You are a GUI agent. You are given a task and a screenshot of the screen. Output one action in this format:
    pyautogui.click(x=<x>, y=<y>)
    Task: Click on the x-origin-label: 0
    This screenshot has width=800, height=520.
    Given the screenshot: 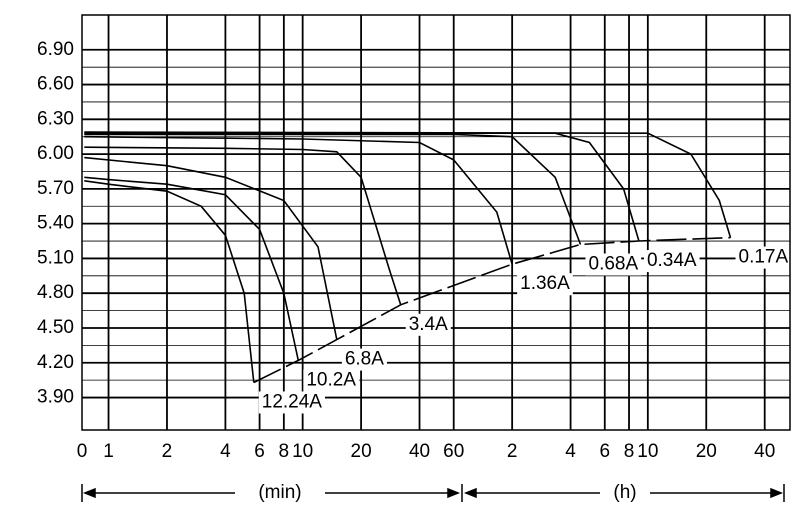 What is the action you would take?
    pyautogui.click(x=82, y=451)
    